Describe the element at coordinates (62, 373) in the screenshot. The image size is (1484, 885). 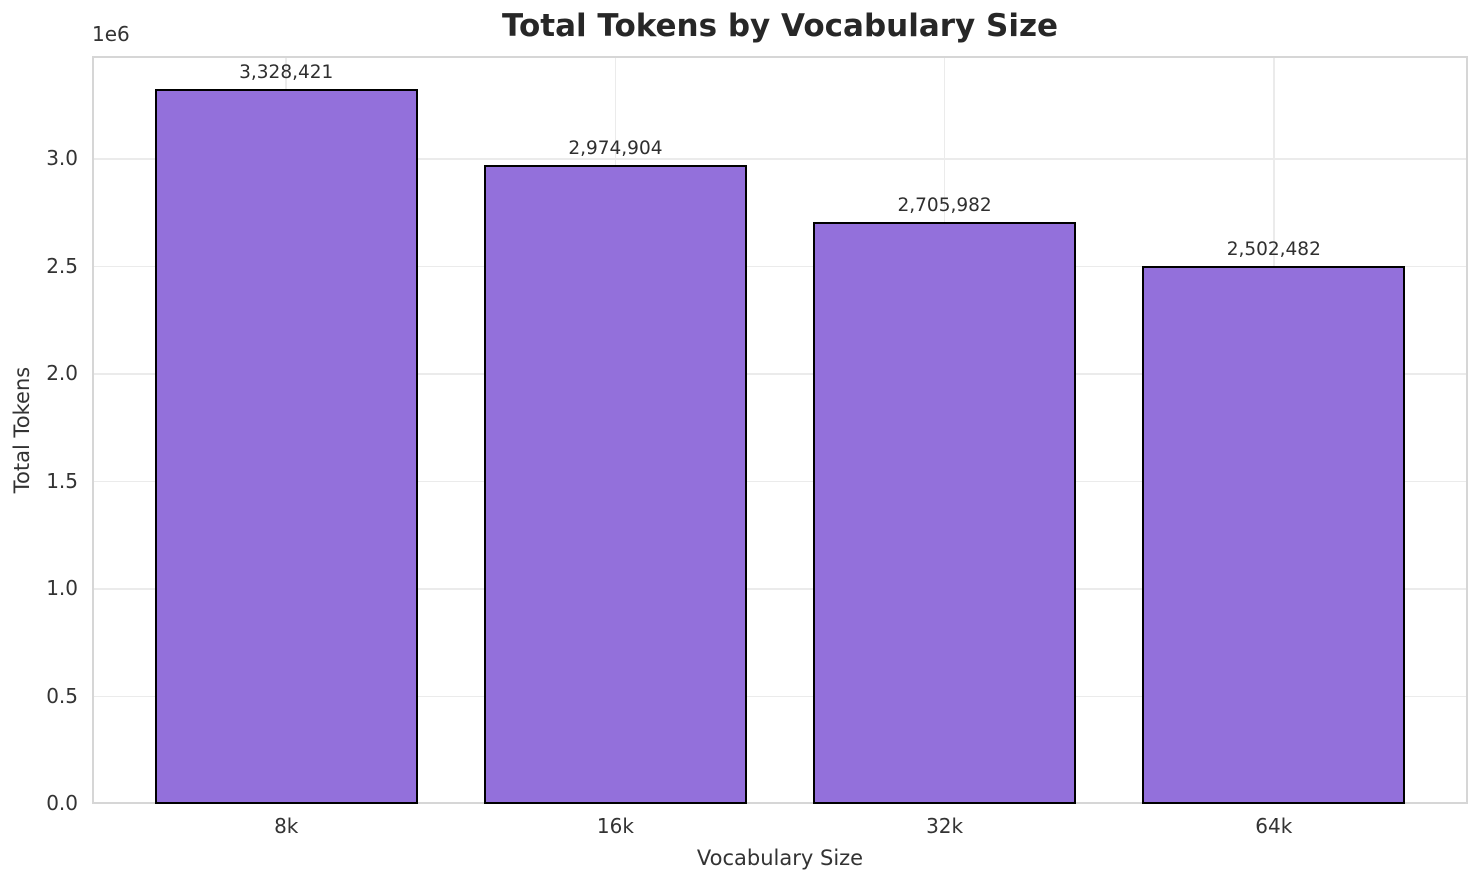
I see `y-tick-label: 2.0` at that location.